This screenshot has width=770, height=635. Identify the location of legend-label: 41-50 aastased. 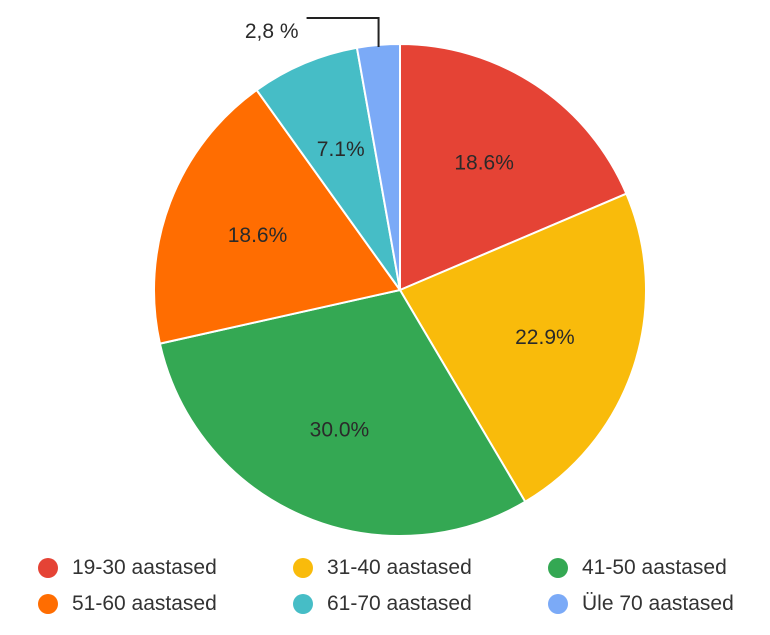
(654, 567).